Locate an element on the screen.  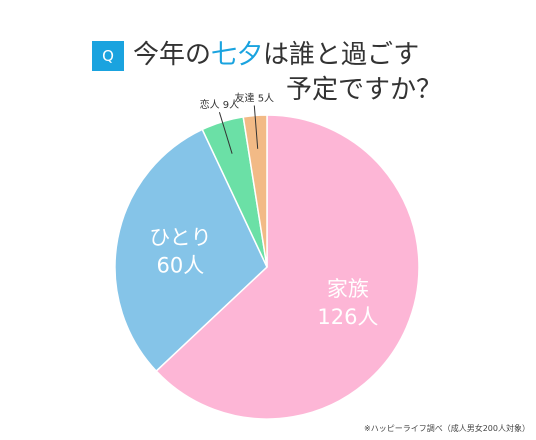
slice-3-label: 友達 5人 is located at coordinates (255, 98).